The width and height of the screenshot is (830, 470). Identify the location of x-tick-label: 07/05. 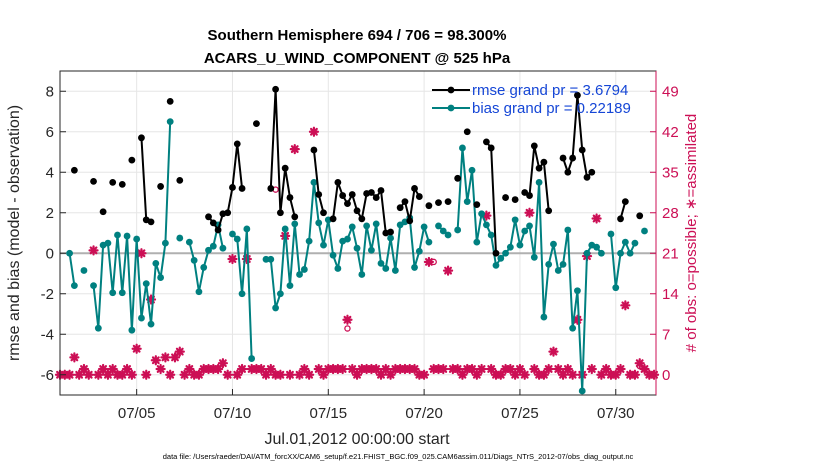
(137, 413).